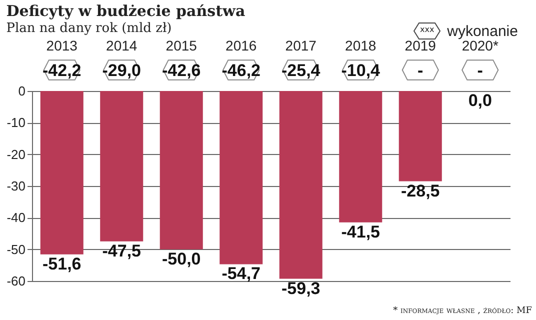 This screenshot has height=320, width=536. Describe the element at coordinates (301, 70) in the screenshot. I see `text: -25,4` at that location.